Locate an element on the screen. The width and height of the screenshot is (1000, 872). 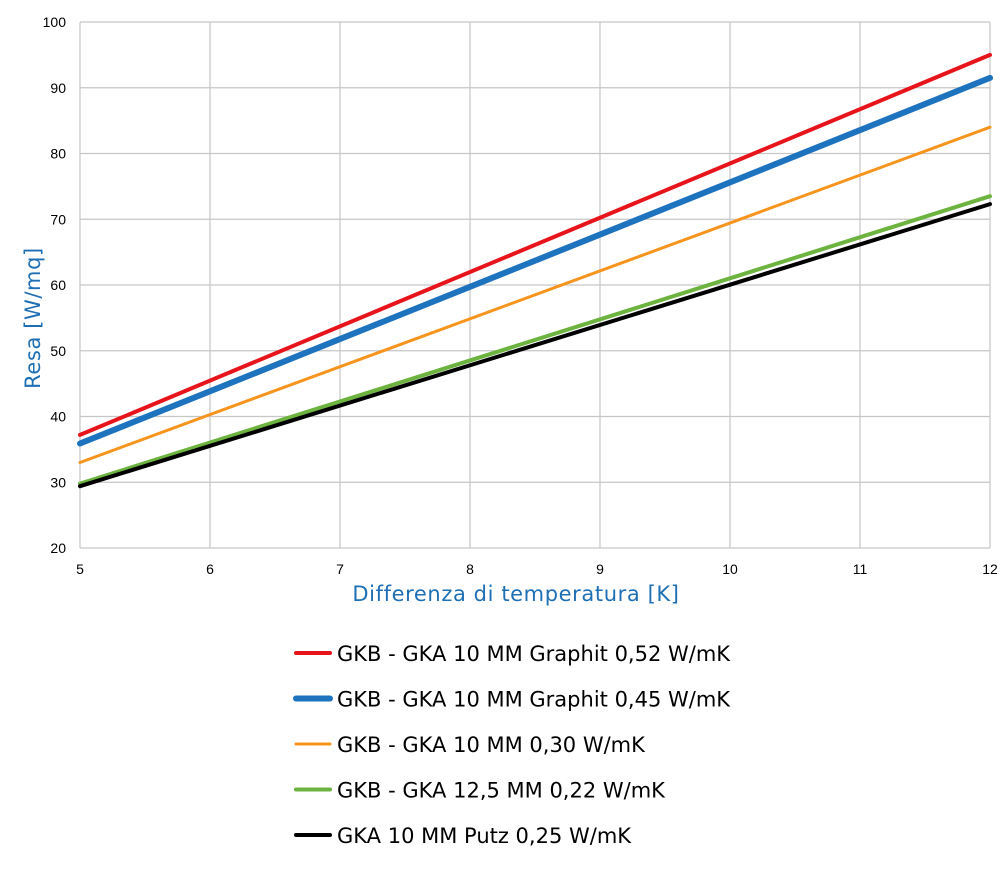
x-tick-label: 8 is located at coordinates (470, 569).